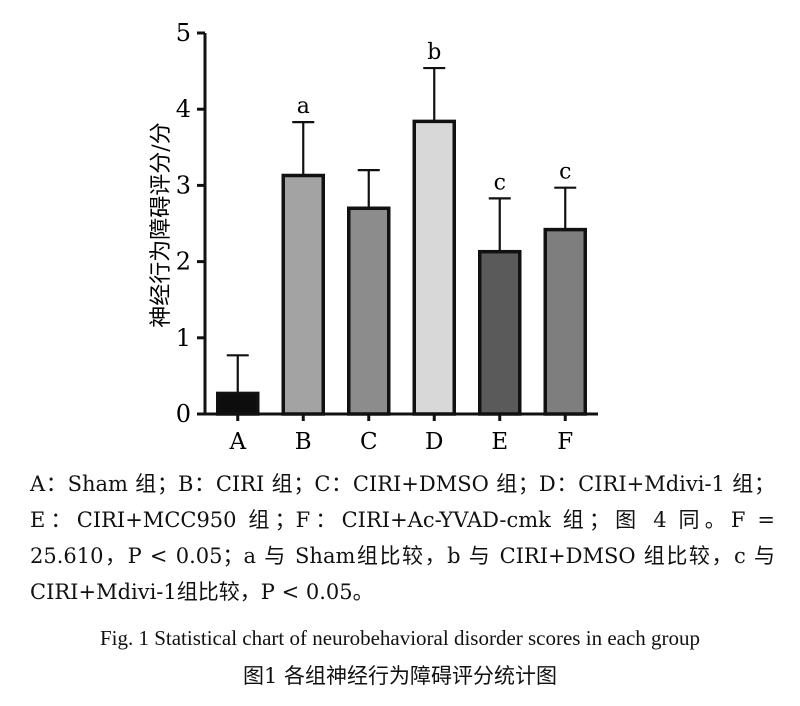 Image resolution: width=800 pixels, height=706 pixels. I want to click on x-tick-label: D, so click(434, 442).